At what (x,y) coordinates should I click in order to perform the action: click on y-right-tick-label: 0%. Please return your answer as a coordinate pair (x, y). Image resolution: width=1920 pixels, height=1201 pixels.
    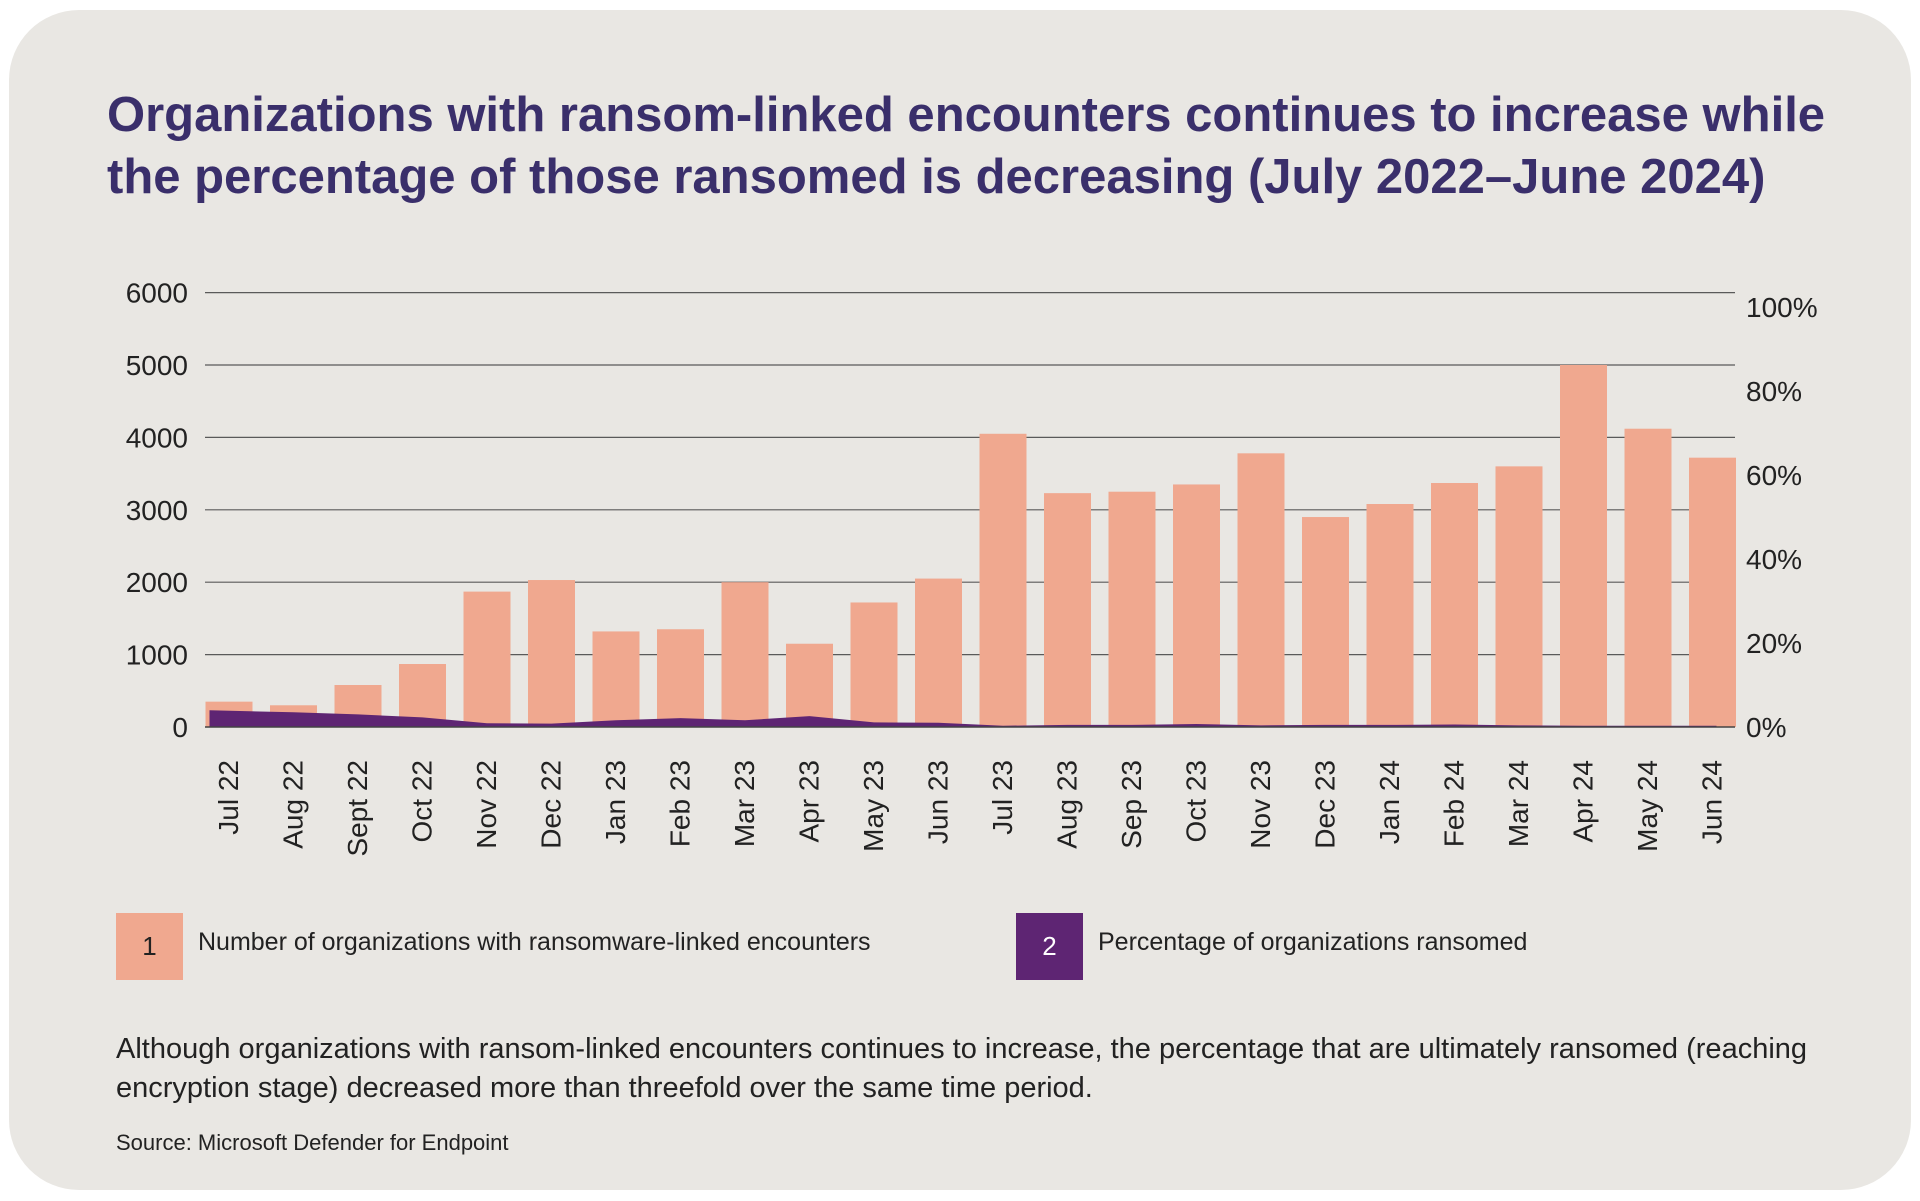
    Looking at the image, I should click on (1766, 727).